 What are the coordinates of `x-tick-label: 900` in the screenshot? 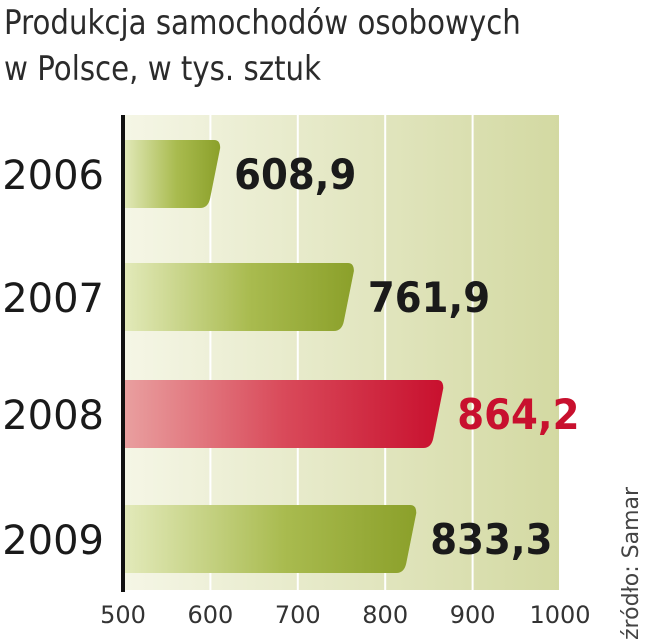 It's located at (473, 615).